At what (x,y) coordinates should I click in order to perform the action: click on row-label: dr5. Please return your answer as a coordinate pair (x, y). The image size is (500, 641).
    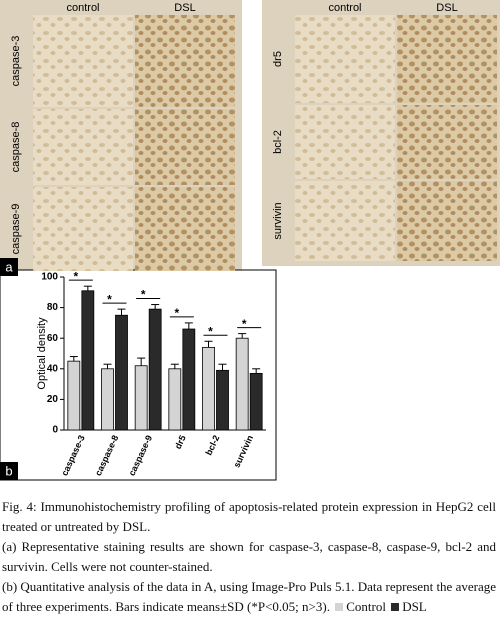
    Looking at the image, I should click on (278, 59).